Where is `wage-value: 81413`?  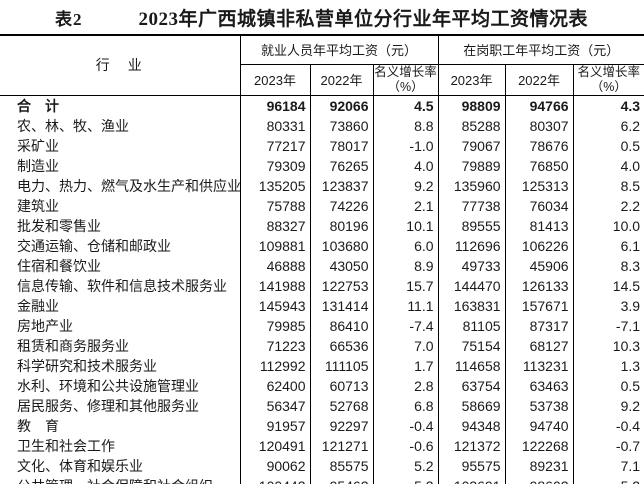
wage-value: 81413 is located at coordinates (539, 225).